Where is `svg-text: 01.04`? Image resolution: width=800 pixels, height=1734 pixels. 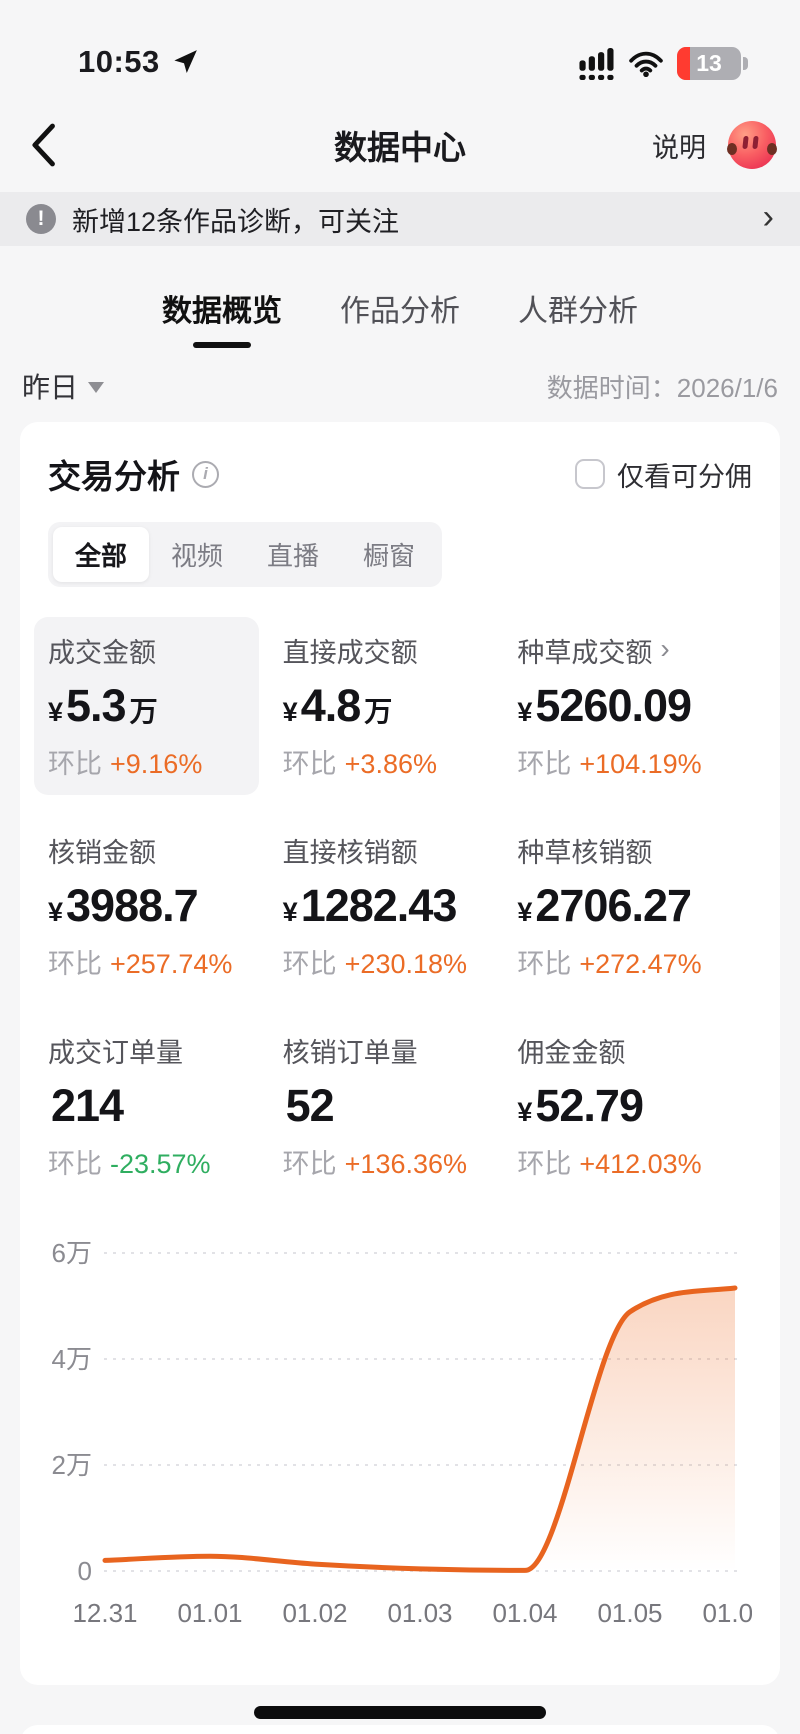 svg-text: 01.04 is located at coordinates (524, 1613).